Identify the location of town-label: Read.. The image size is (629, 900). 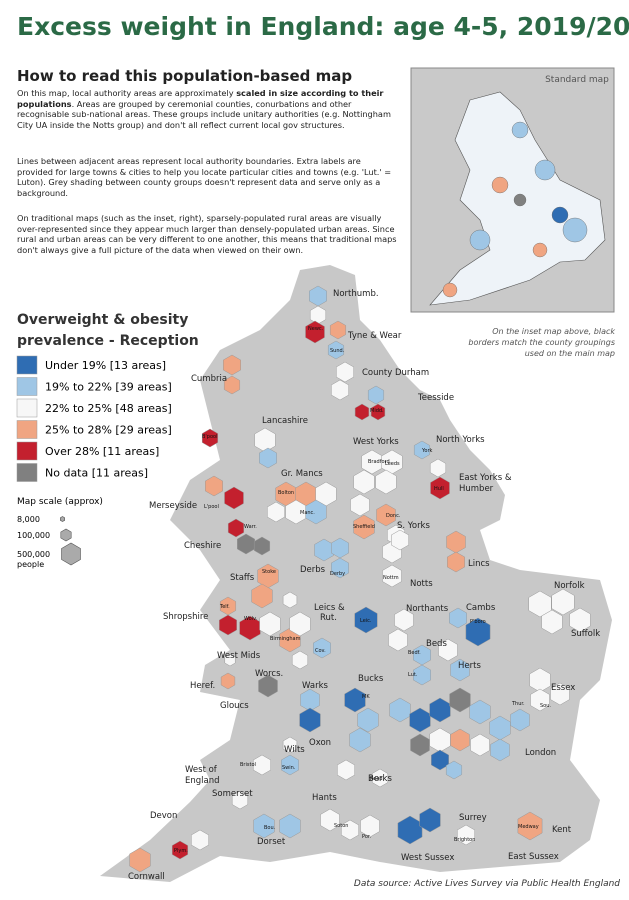
(377, 779).